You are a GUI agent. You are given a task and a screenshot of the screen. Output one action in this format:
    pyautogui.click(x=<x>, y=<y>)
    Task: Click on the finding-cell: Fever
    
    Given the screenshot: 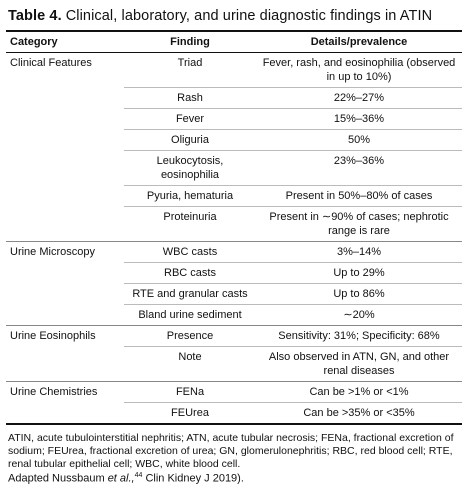 What is the action you would take?
    pyautogui.click(x=190, y=119)
    